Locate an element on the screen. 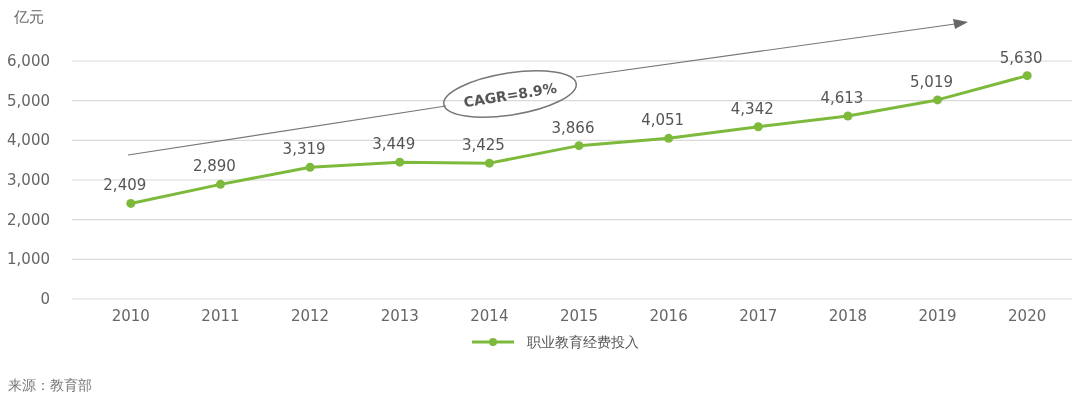  text: 5,019 is located at coordinates (932, 81).